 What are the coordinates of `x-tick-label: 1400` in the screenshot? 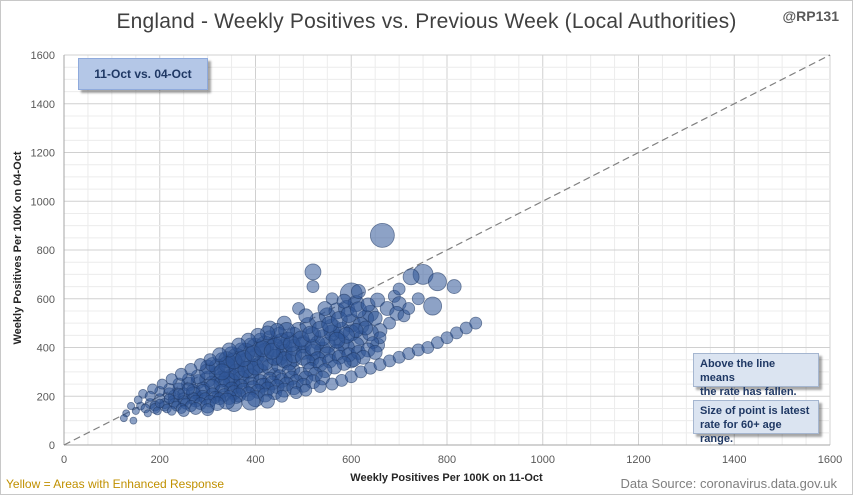 It's located at (734, 460).